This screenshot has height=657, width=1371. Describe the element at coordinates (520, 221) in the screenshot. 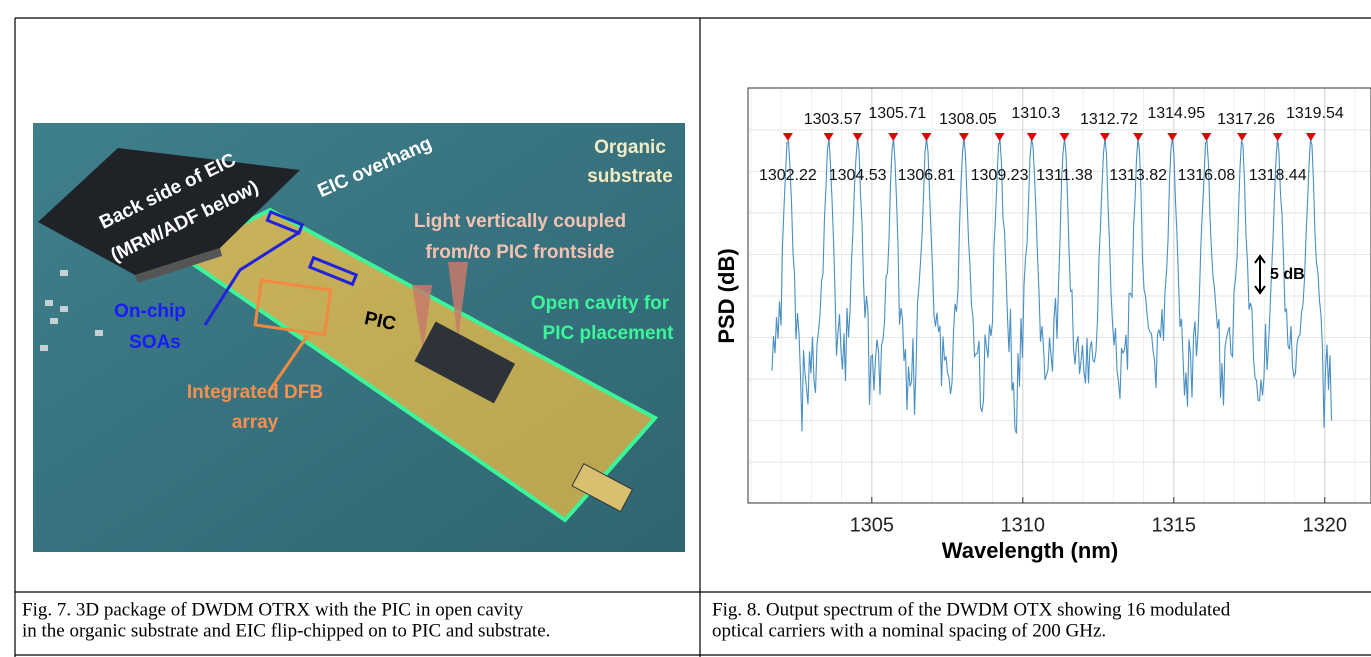

I see `photo-label: Light vertically coupled` at that location.